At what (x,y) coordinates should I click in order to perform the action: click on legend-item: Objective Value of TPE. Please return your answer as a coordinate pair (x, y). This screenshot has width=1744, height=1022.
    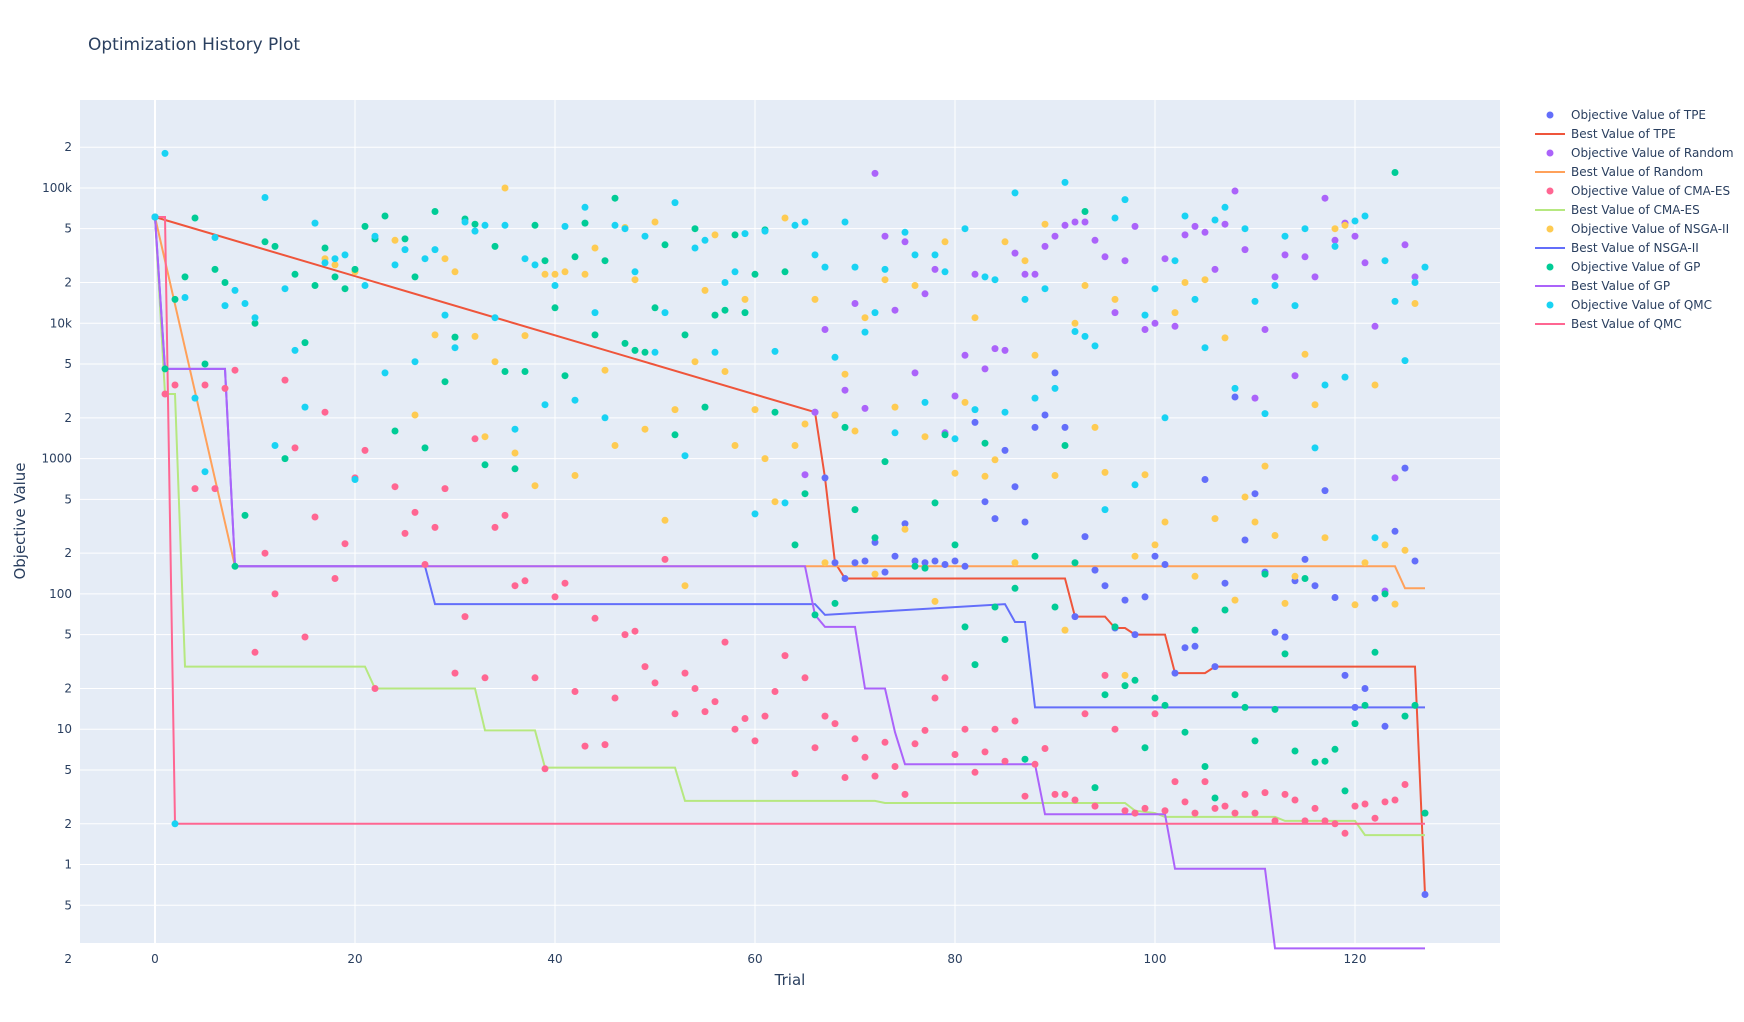
    Looking at the image, I should click on (1626, 115).